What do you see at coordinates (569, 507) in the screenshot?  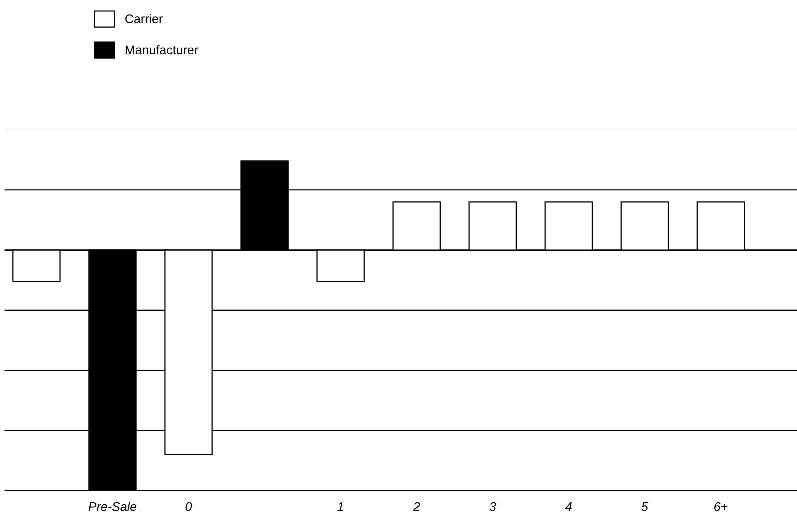 I see `x-tick-label: 4` at bounding box center [569, 507].